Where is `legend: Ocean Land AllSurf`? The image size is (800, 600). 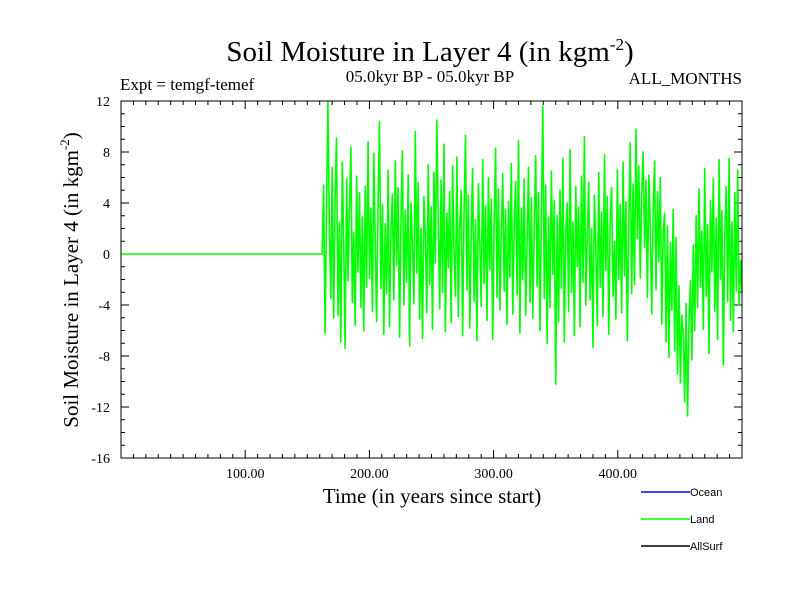
legend: Ocean Land AllSurf is located at coordinates (682, 520).